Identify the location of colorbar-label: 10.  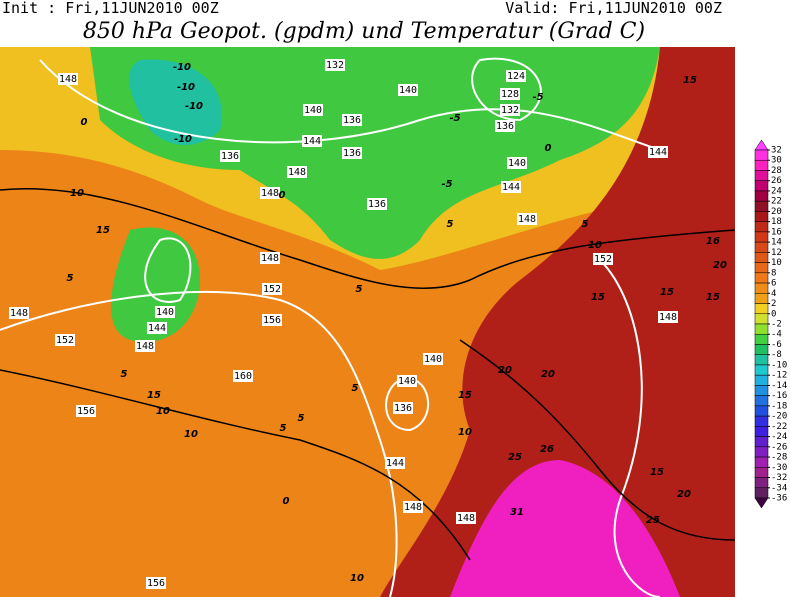
(776, 263).